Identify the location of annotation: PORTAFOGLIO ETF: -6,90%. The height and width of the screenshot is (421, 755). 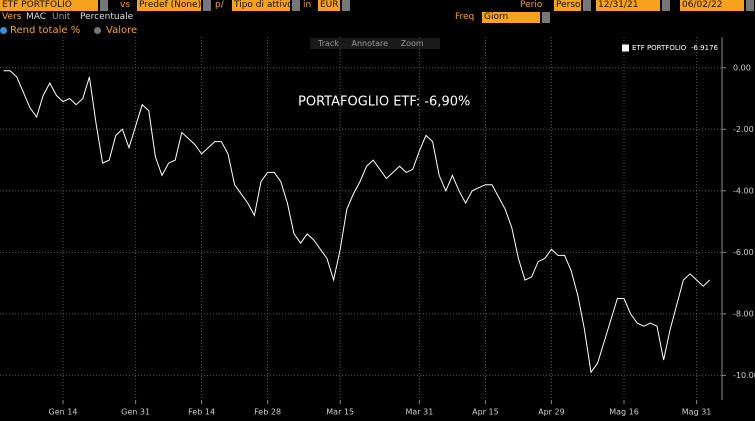
(384, 102).